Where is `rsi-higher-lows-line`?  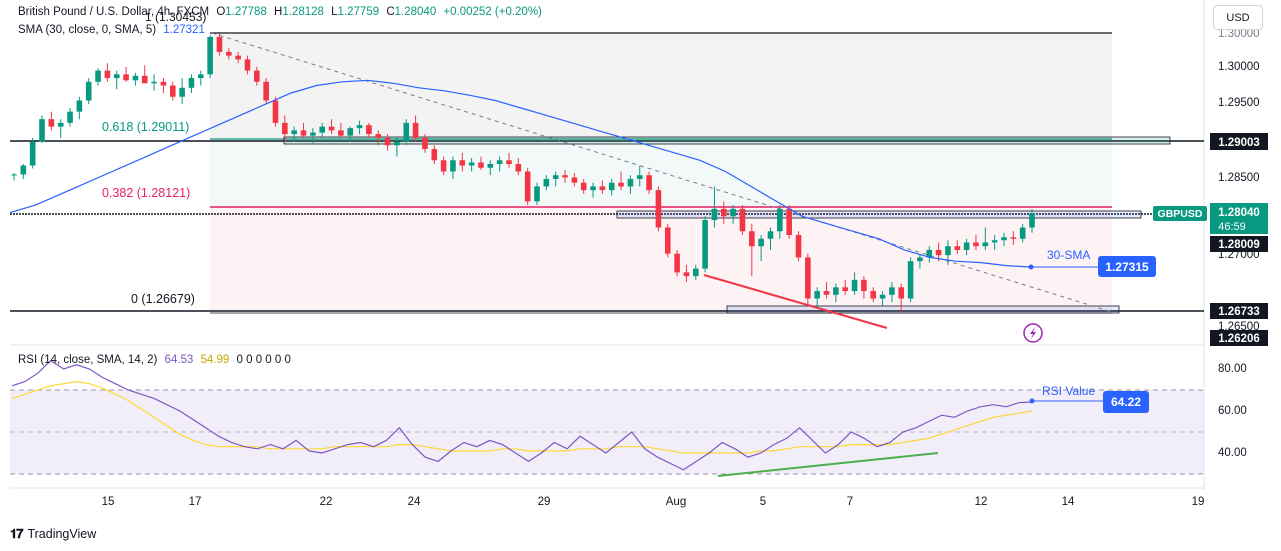
rsi-higher-lows-line is located at coordinates (828, 464).